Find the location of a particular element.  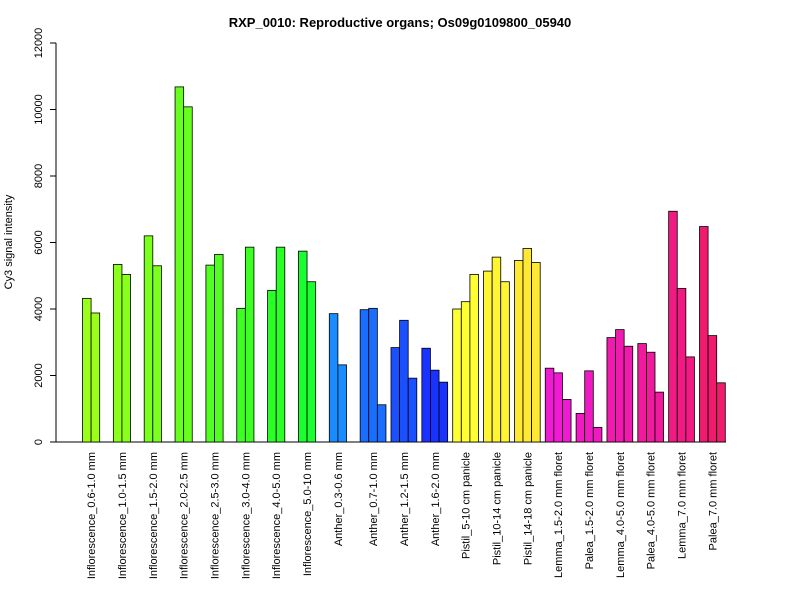

category-label: Anther_1.6-2.0 mm is located at coordinates (436, 499).